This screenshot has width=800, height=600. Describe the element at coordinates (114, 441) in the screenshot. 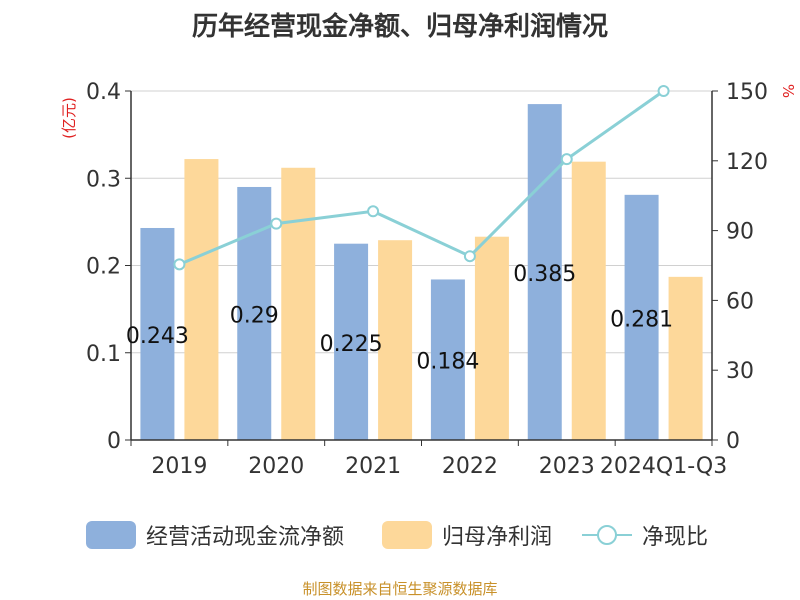

I see `y-left-tick-label: 0` at that location.